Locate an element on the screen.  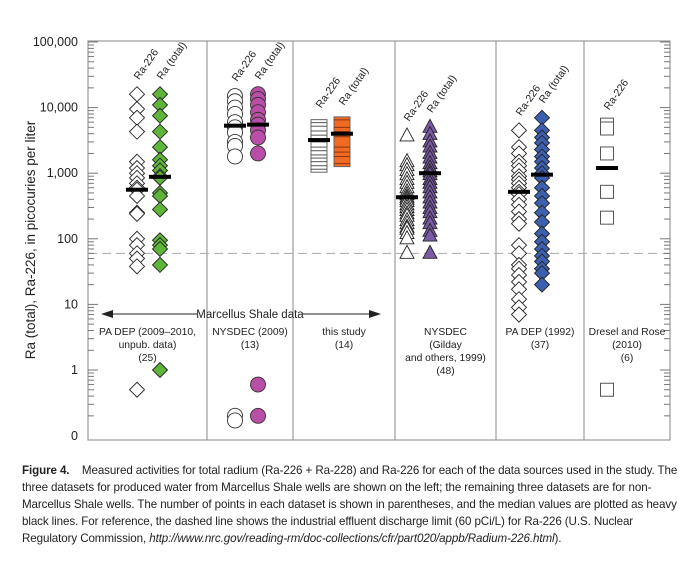
y-tick-label: 1 is located at coordinates (74, 370).